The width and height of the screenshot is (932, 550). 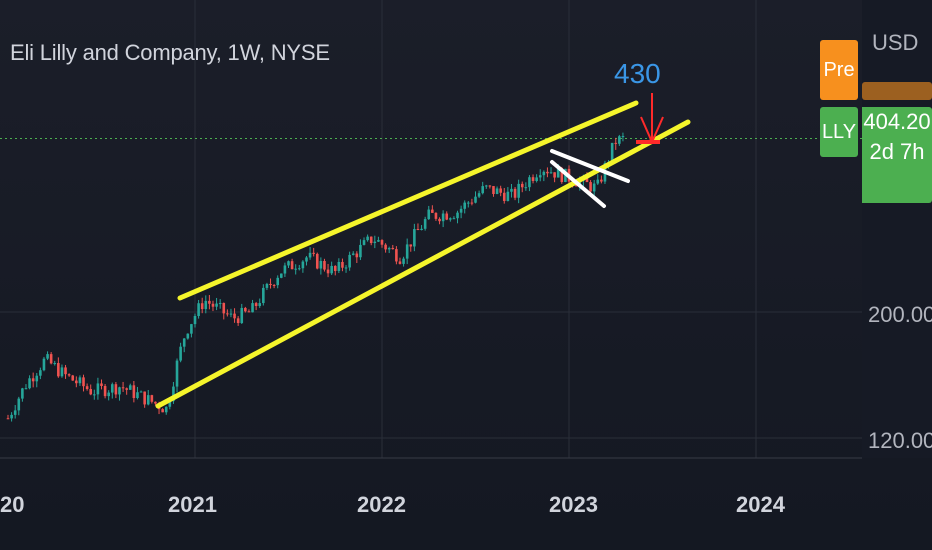 What do you see at coordinates (895, 42) in the screenshot?
I see `currency-label: USD` at bounding box center [895, 42].